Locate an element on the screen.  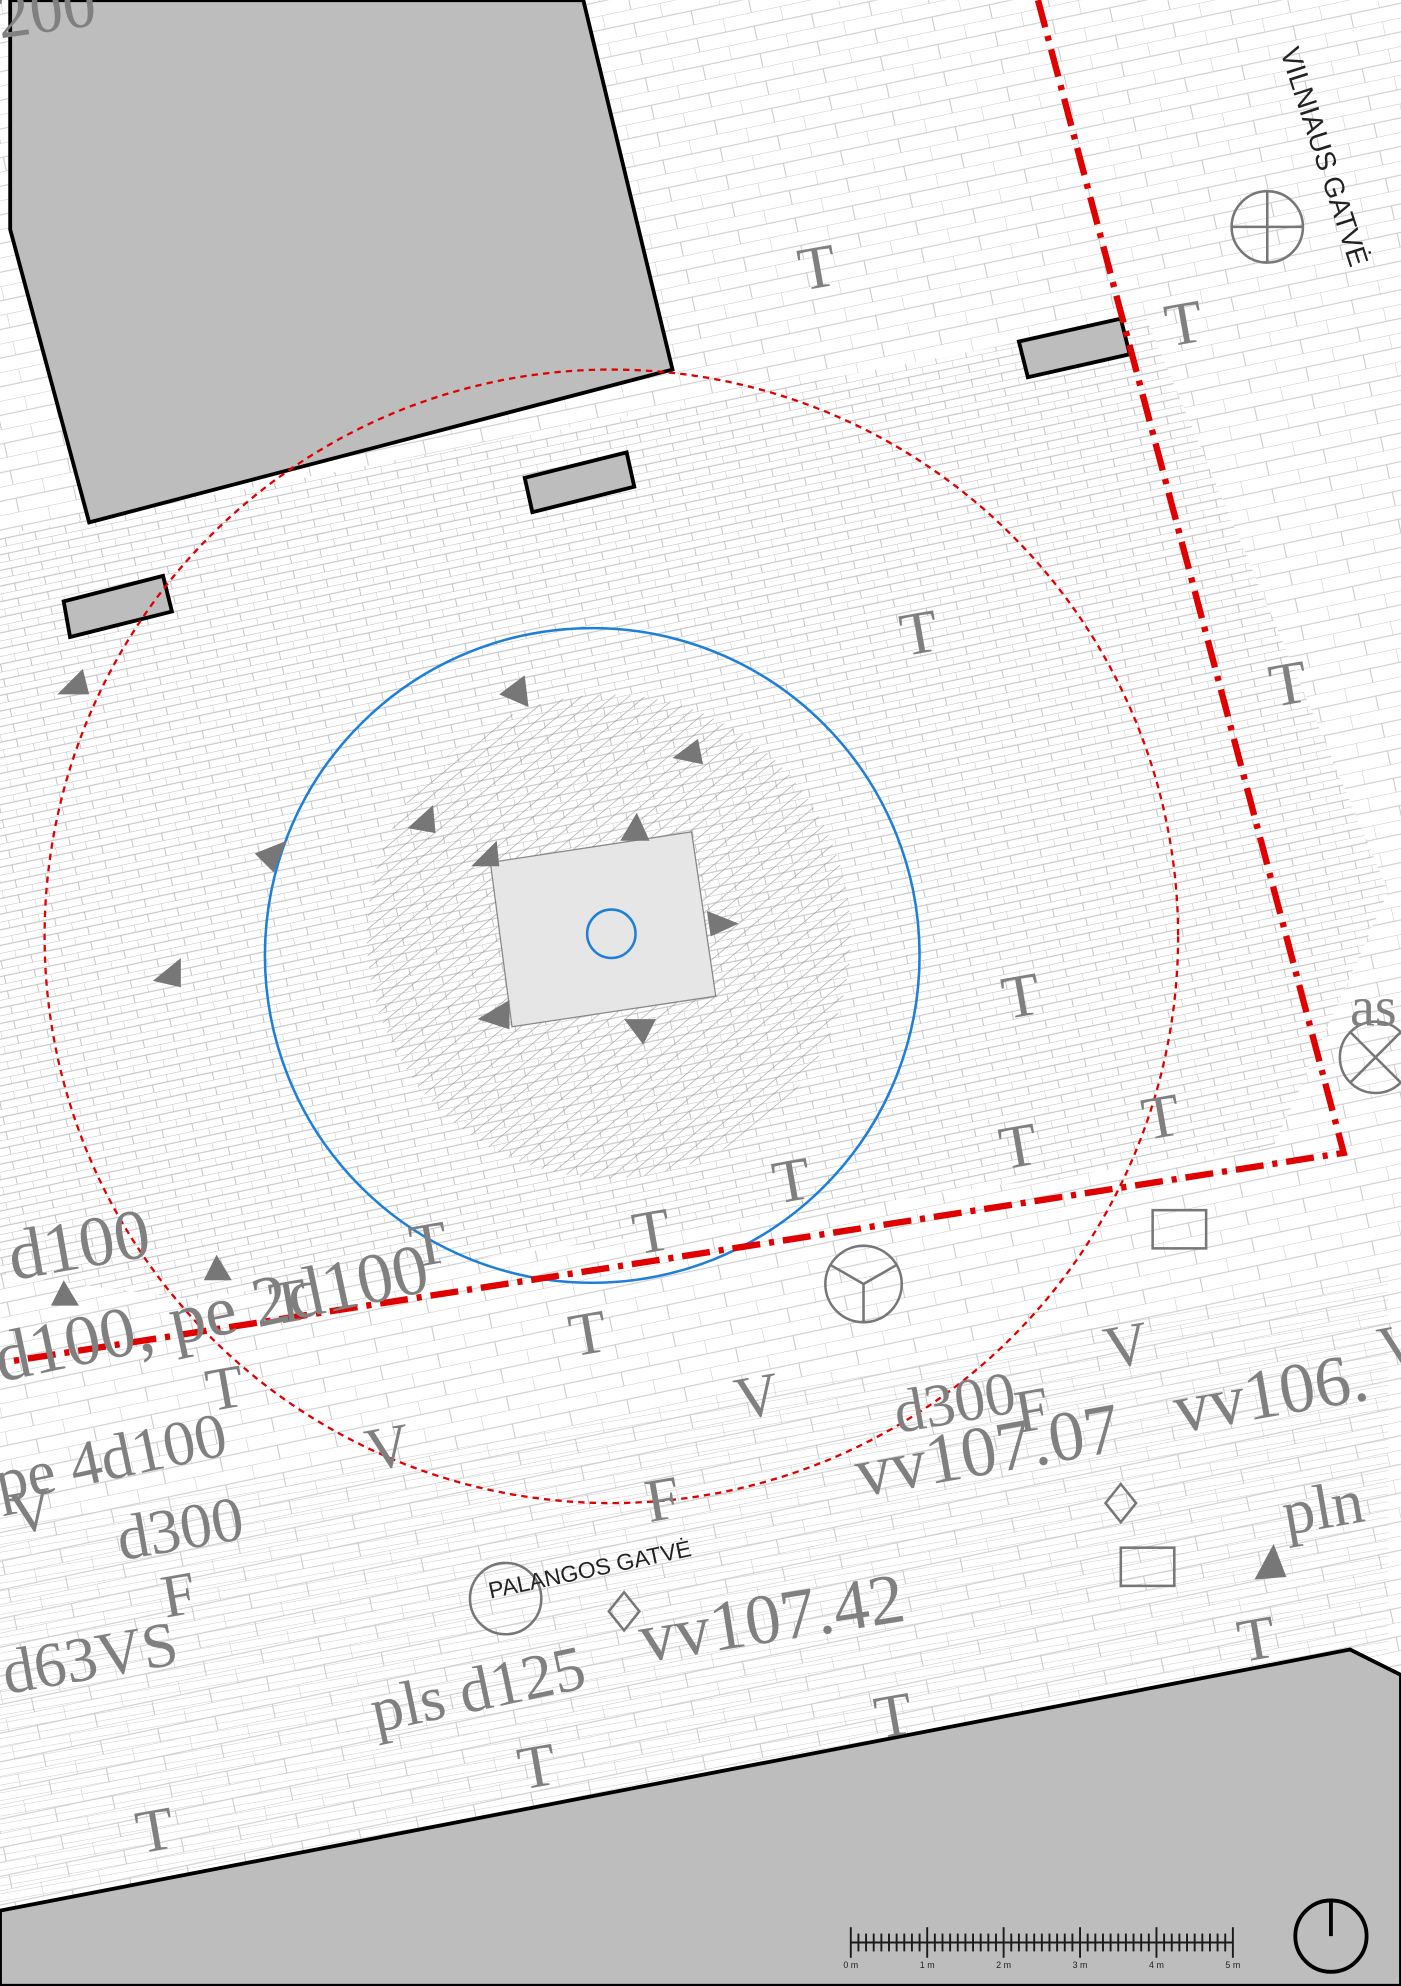
scale-label: 4 m is located at coordinates (1156, 1965).